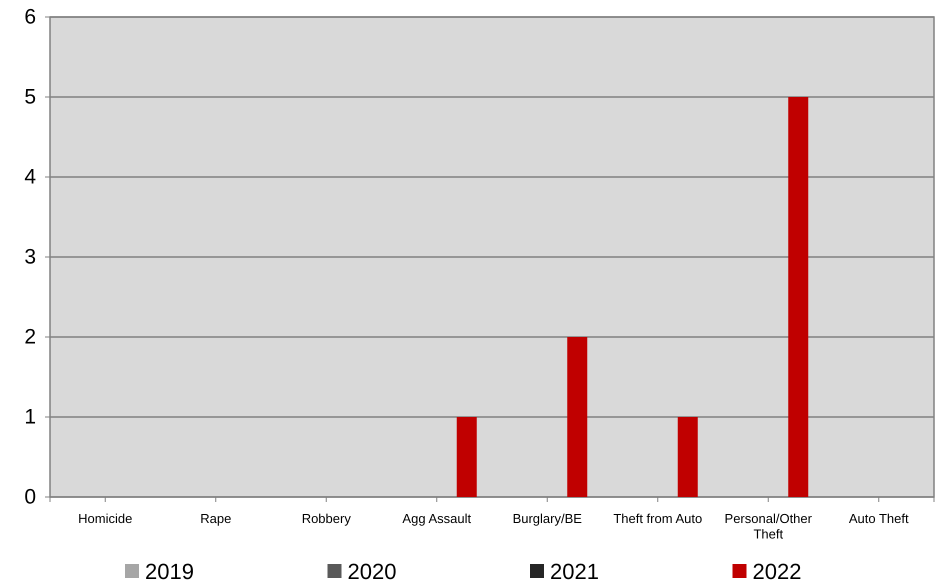  I want to click on legend-label: 2020, so click(372, 570).